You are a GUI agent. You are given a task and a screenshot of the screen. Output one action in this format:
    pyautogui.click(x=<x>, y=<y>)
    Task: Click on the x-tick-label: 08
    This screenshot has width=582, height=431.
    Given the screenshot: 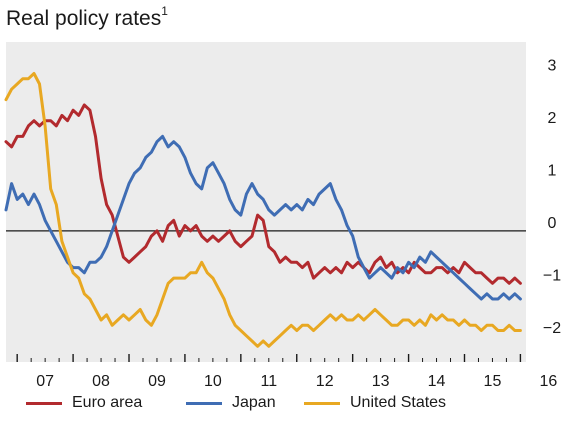 What is the action you would take?
    pyautogui.click(x=101, y=381)
    